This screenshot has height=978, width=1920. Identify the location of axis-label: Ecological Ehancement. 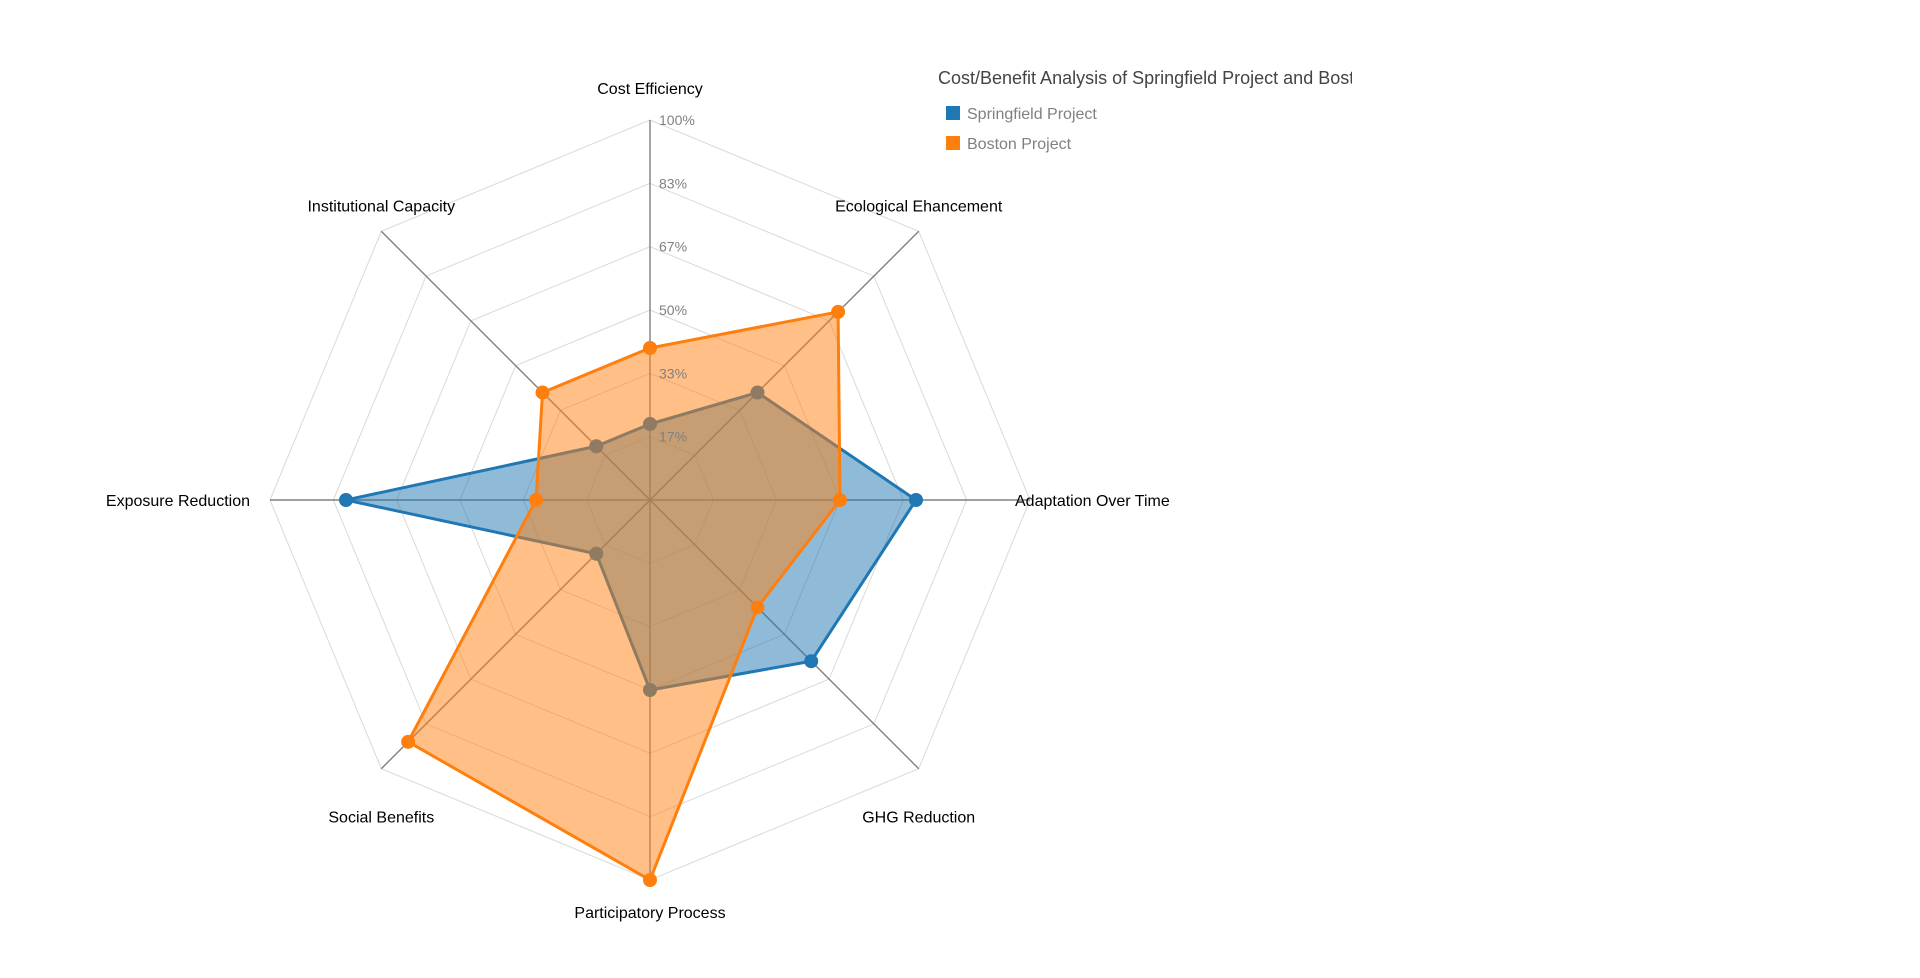
(919, 206).